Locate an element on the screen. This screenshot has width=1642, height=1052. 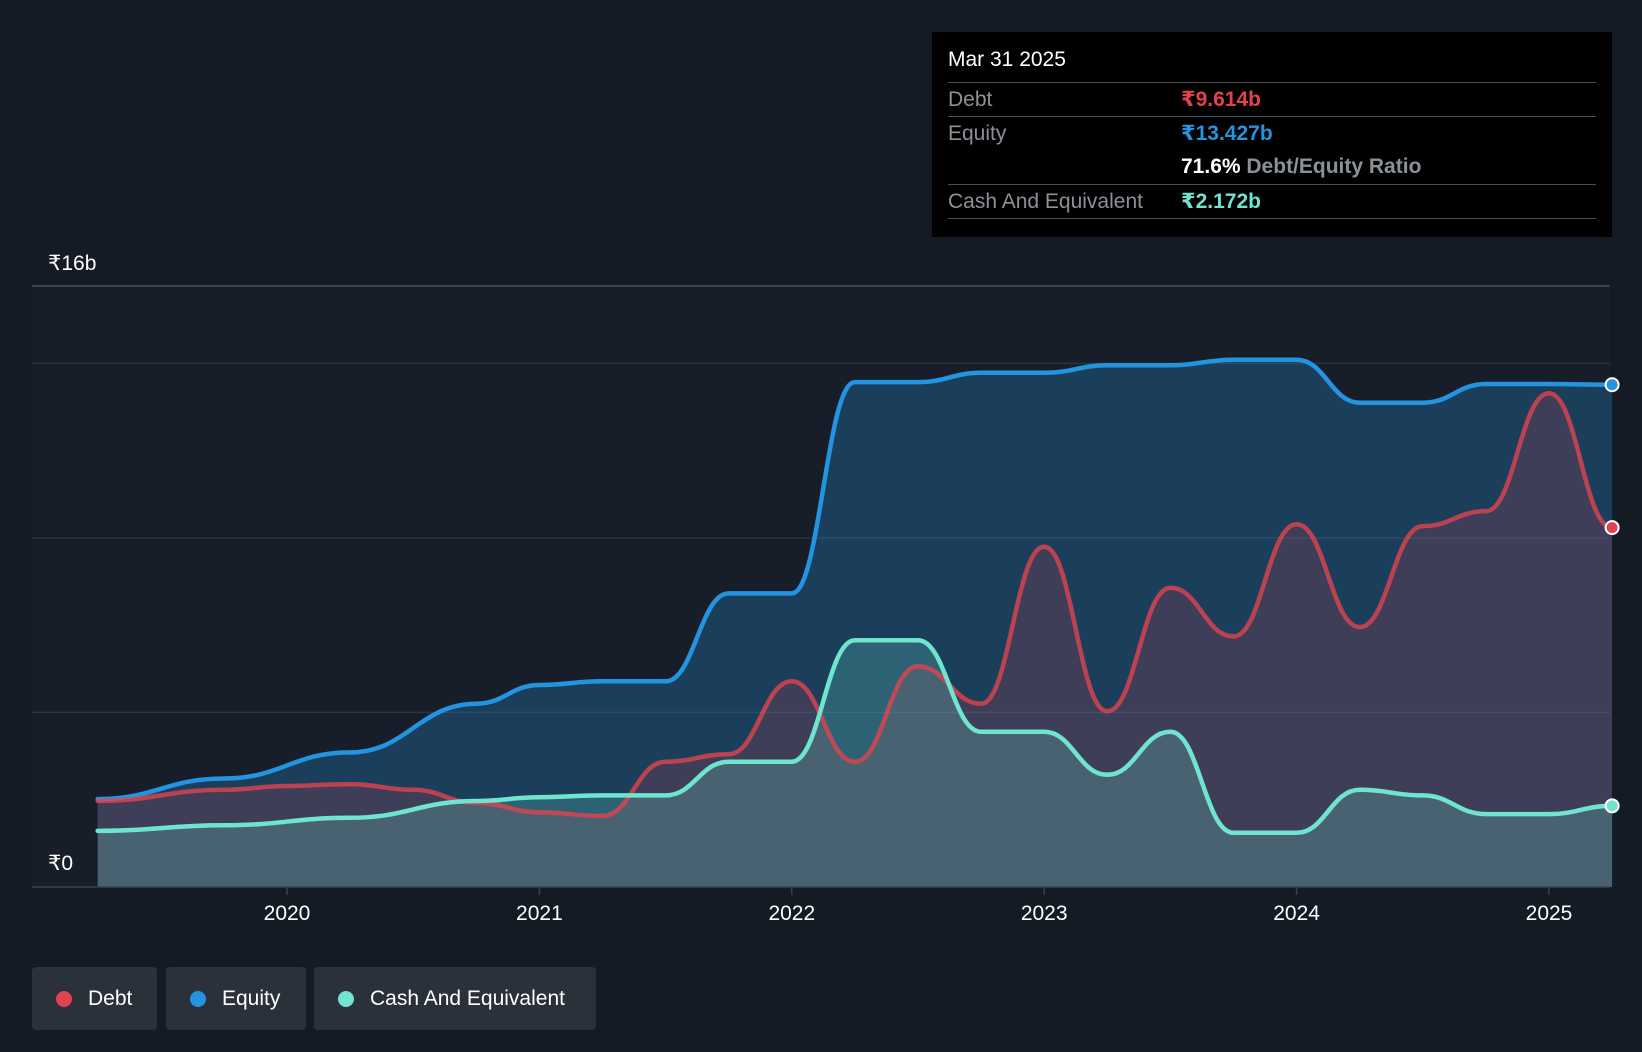
legend-equity-dot-icon is located at coordinates (198, 999).